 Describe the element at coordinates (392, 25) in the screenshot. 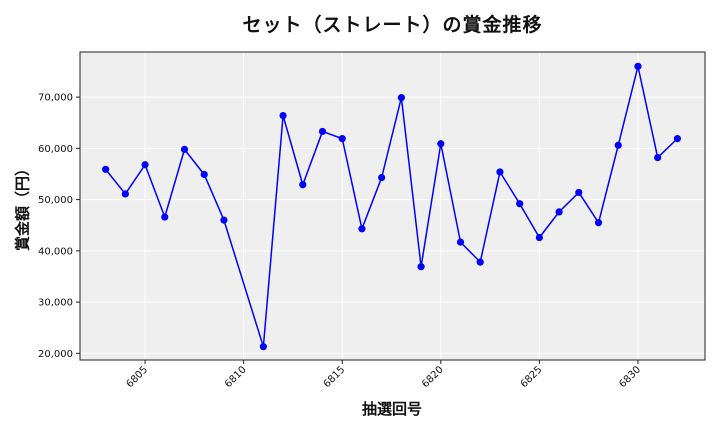

I see `chart-title: セット（ストレート）の賞金推移` at that location.